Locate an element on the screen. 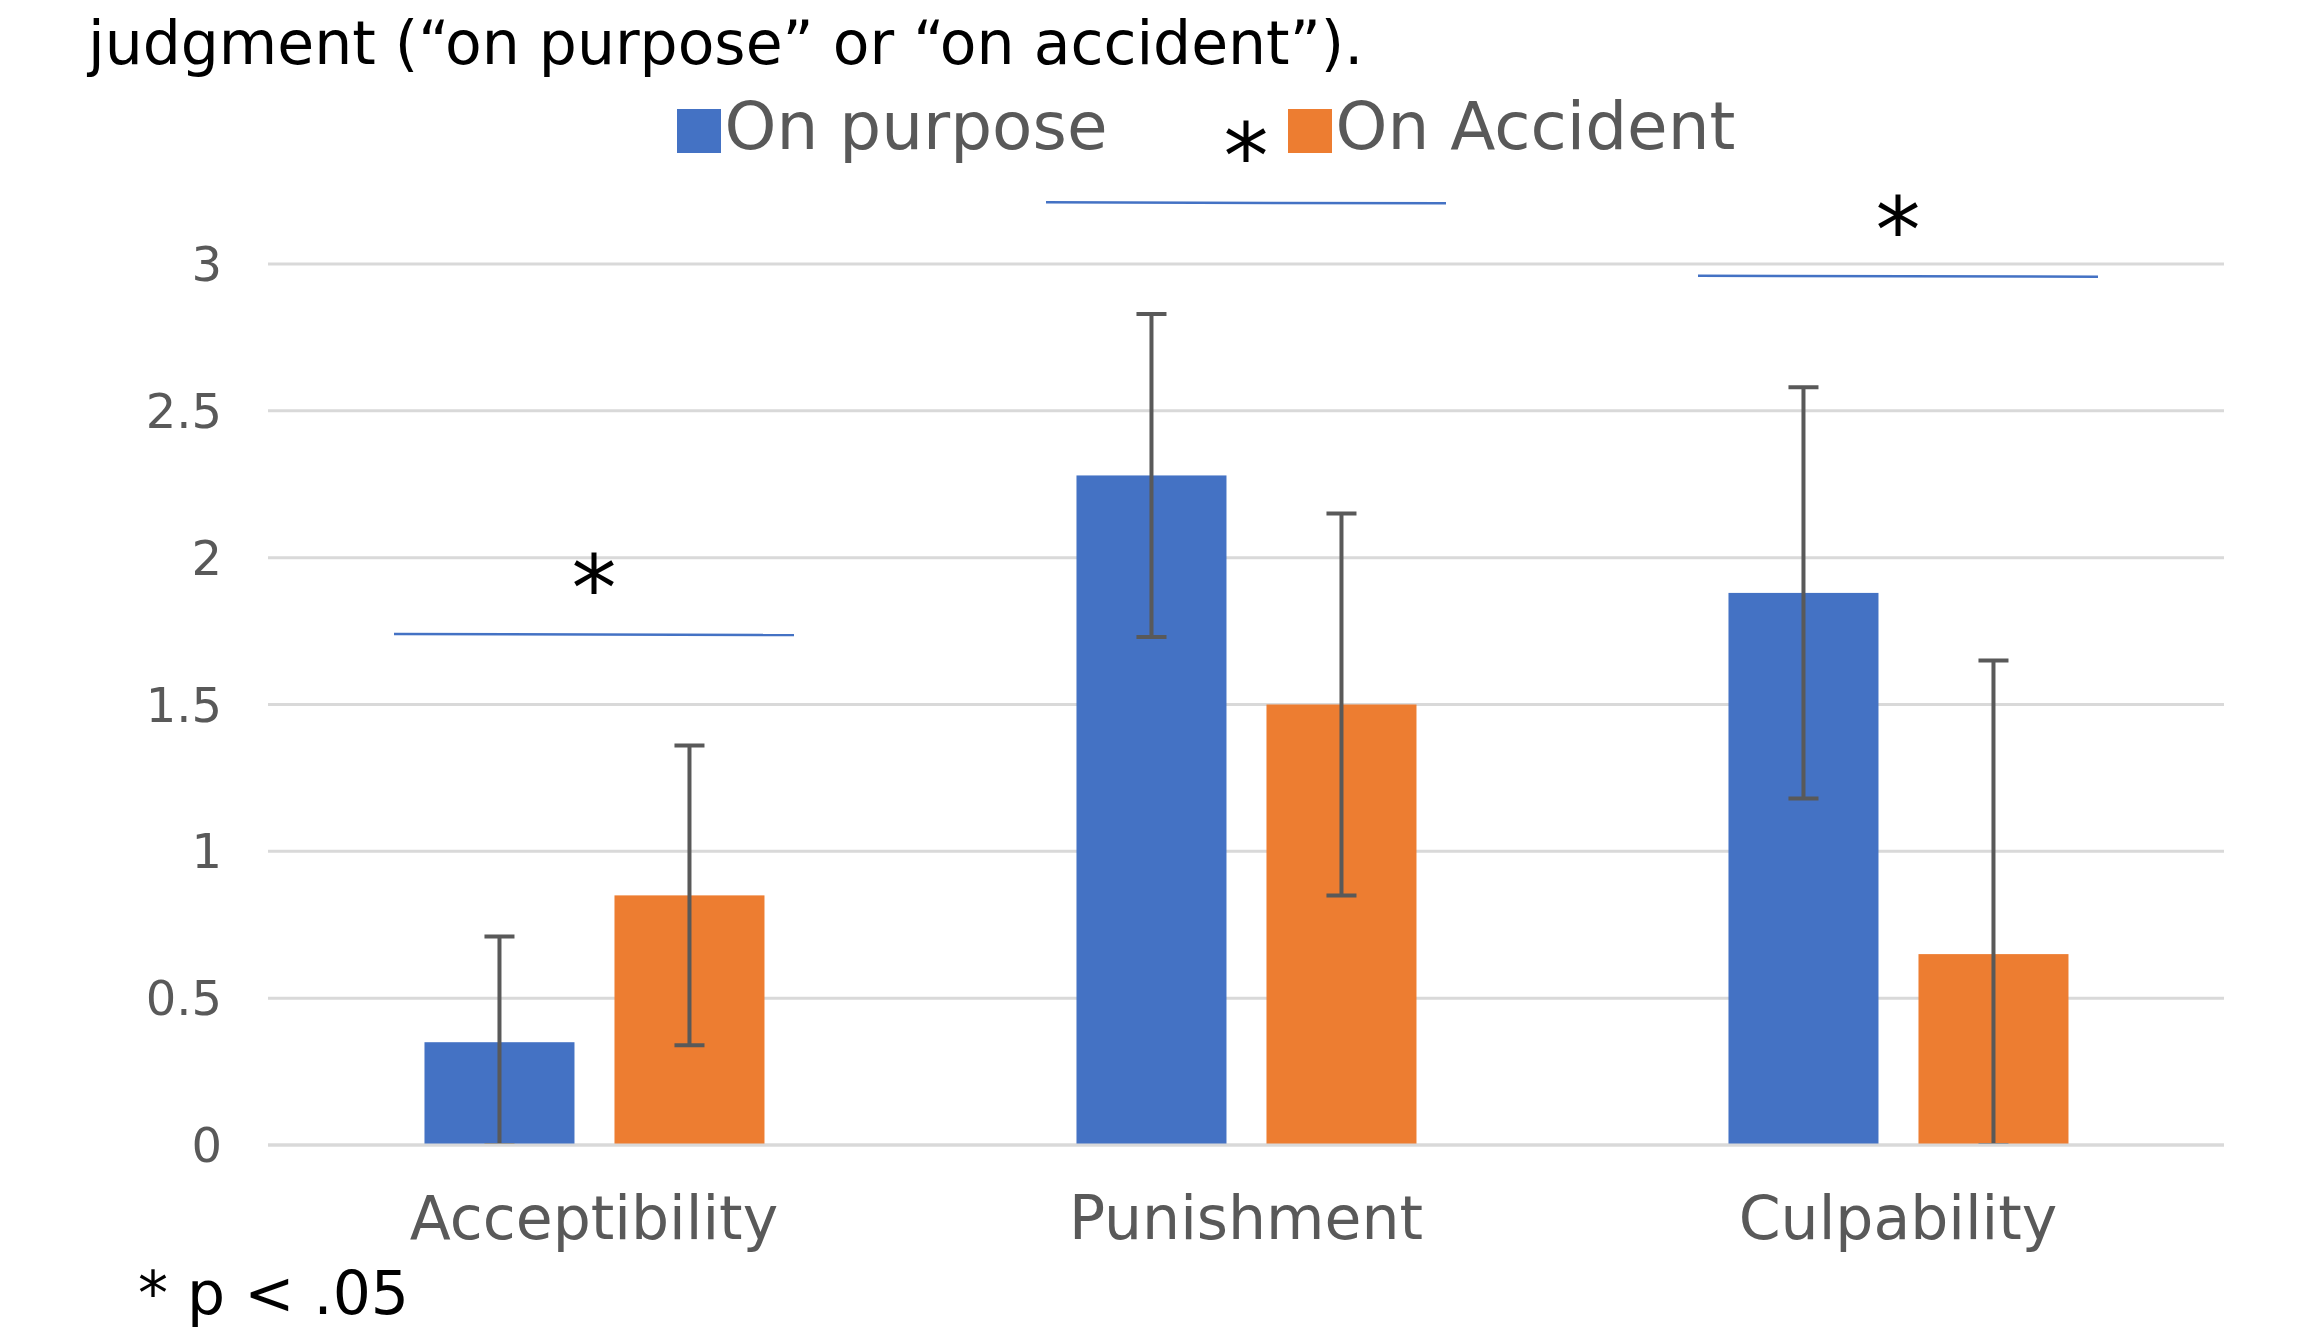 The height and width of the screenshot is (1333, 2301). text: * p < .05 is located at coordinates (274, 1293).